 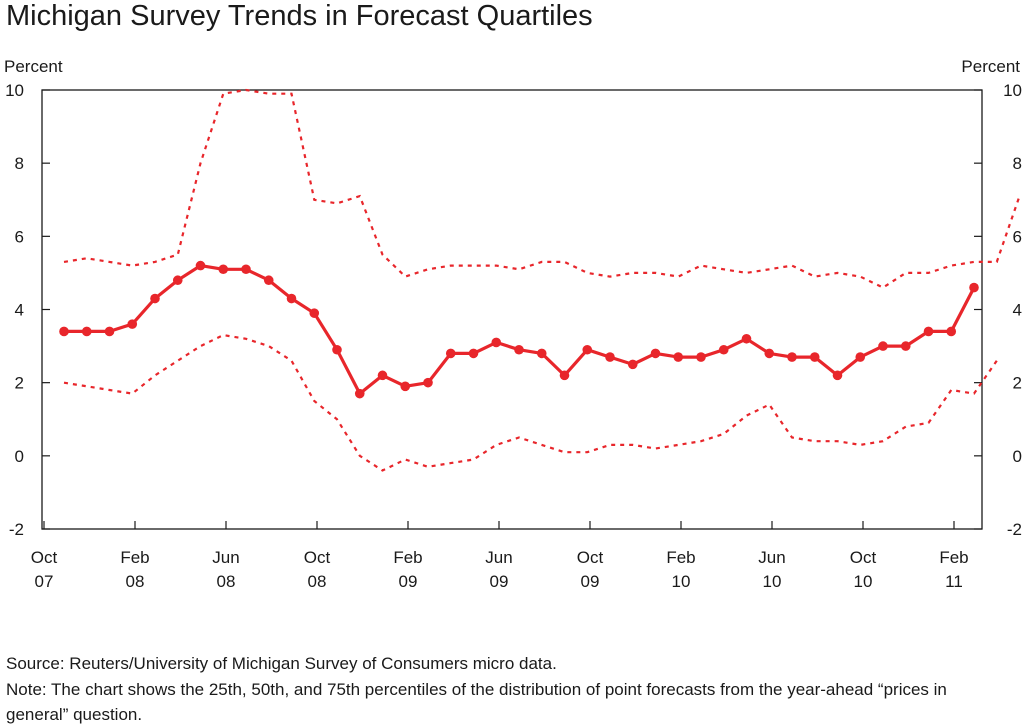 I want to click on y-tick-label-right: 8, so click(x=1017, y=163).